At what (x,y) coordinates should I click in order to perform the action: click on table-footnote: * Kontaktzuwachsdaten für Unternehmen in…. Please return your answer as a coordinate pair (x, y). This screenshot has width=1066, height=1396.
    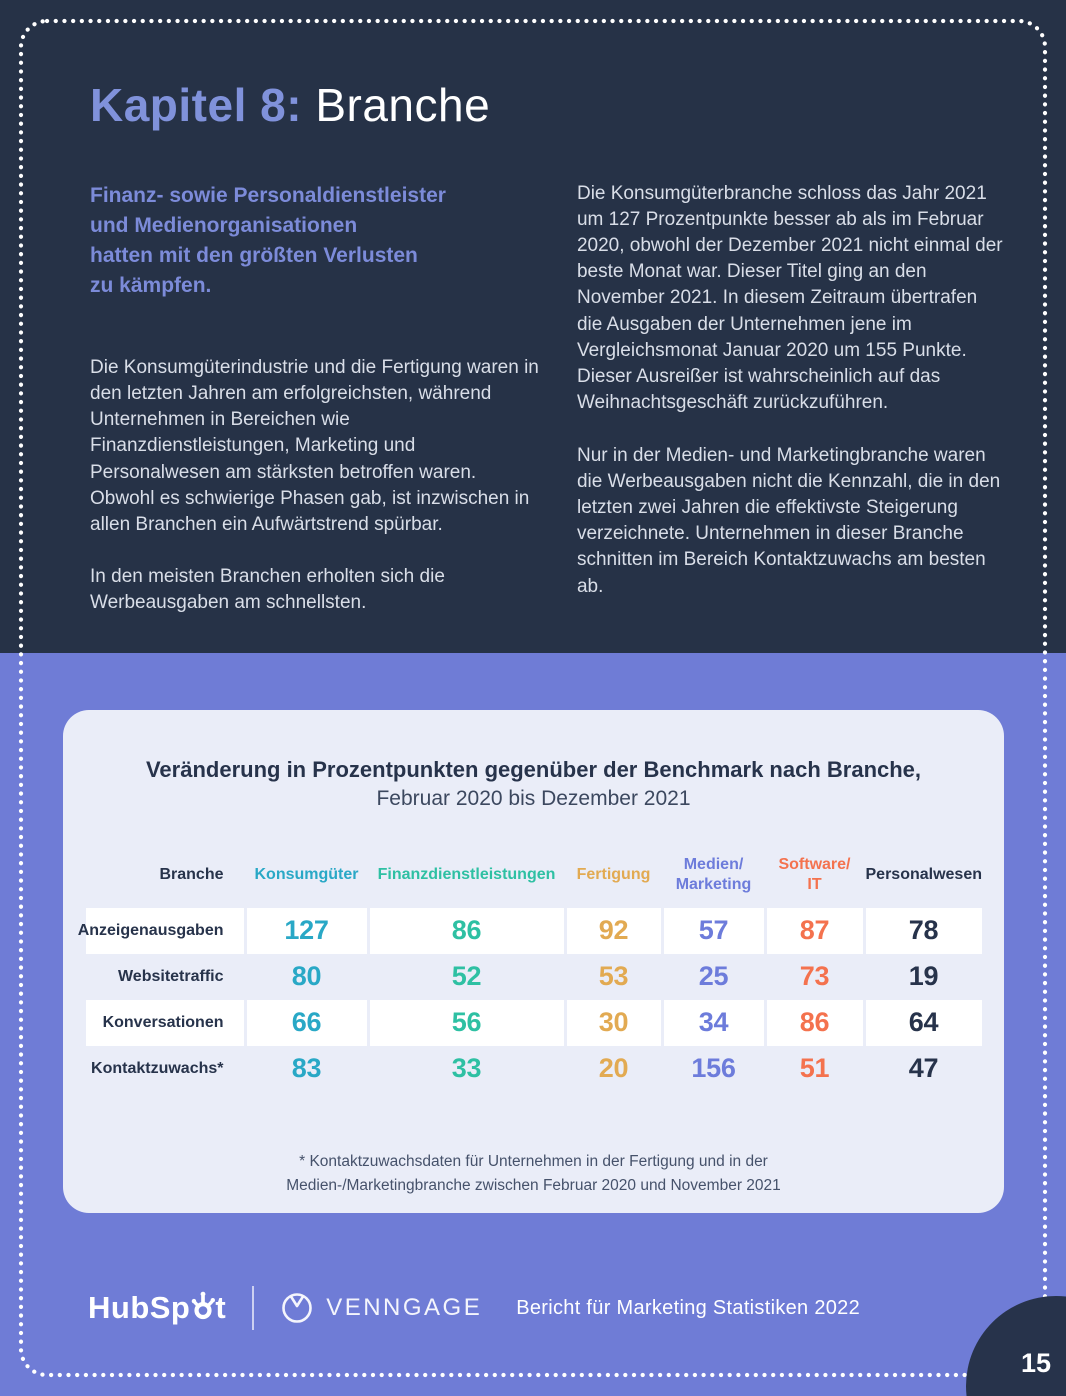
    Looking at the image, I should click on (533, 1174).